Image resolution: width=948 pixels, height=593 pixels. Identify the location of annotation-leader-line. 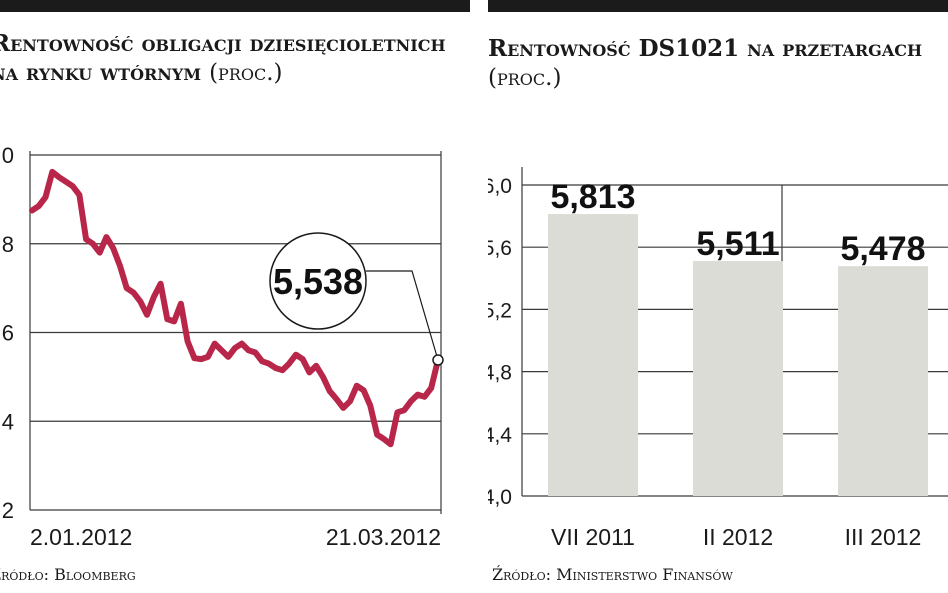
(402, 315).